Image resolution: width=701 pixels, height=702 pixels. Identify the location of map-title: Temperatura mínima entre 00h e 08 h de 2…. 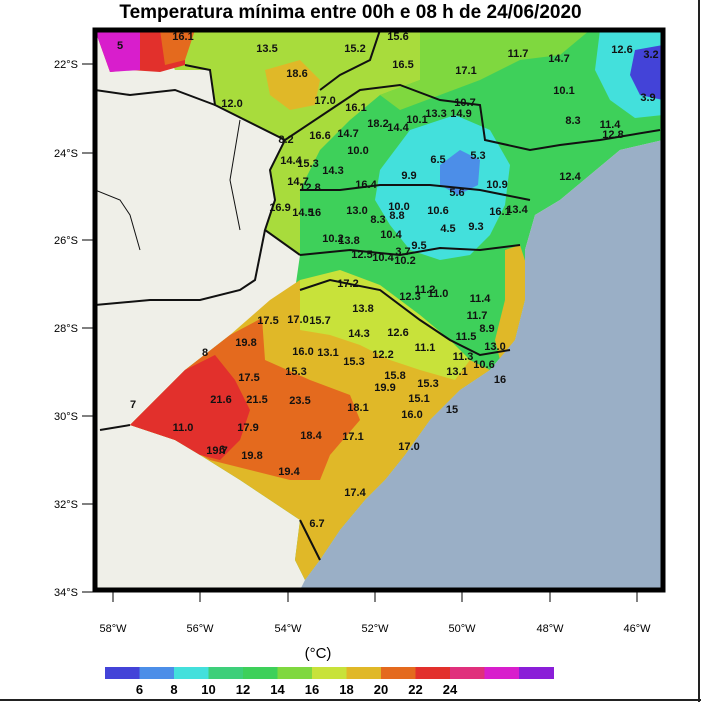
(350, 12).